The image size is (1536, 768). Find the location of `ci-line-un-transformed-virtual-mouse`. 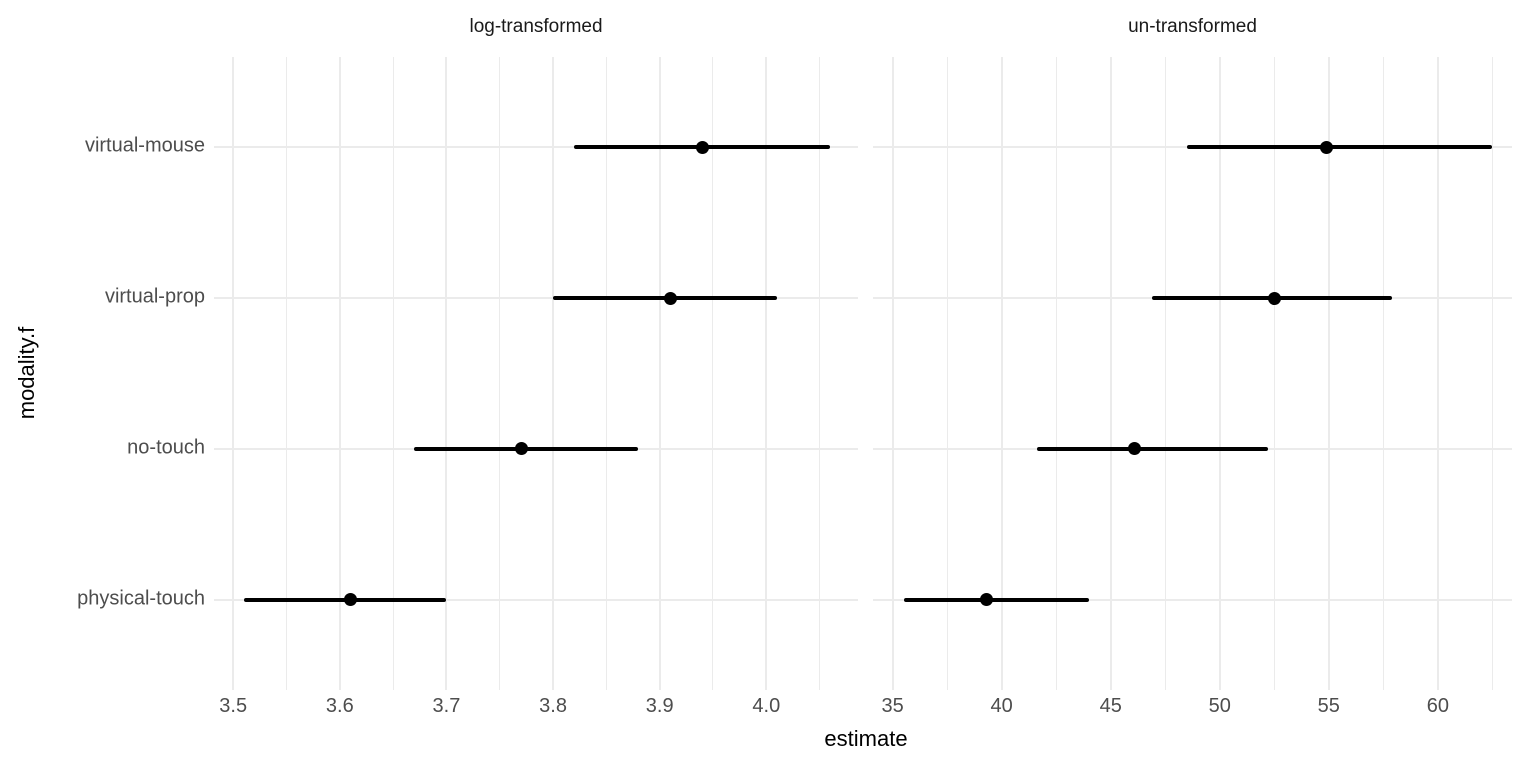

ci-line-un-transformed-virtual-mouse is located at coordinates (1340, 147).